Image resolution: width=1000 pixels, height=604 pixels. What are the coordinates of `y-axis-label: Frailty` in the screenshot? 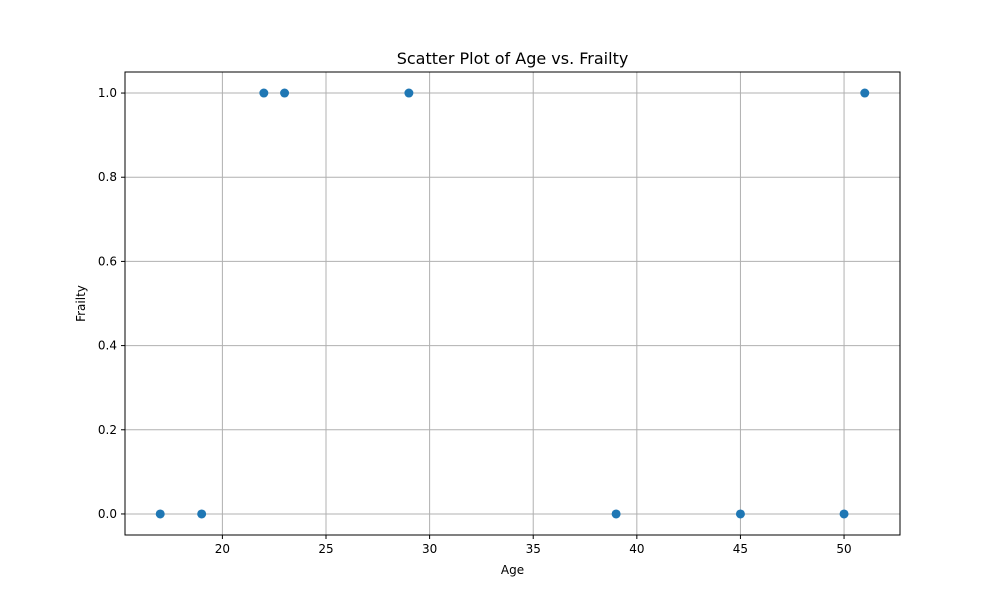 It's located at (81, 303).